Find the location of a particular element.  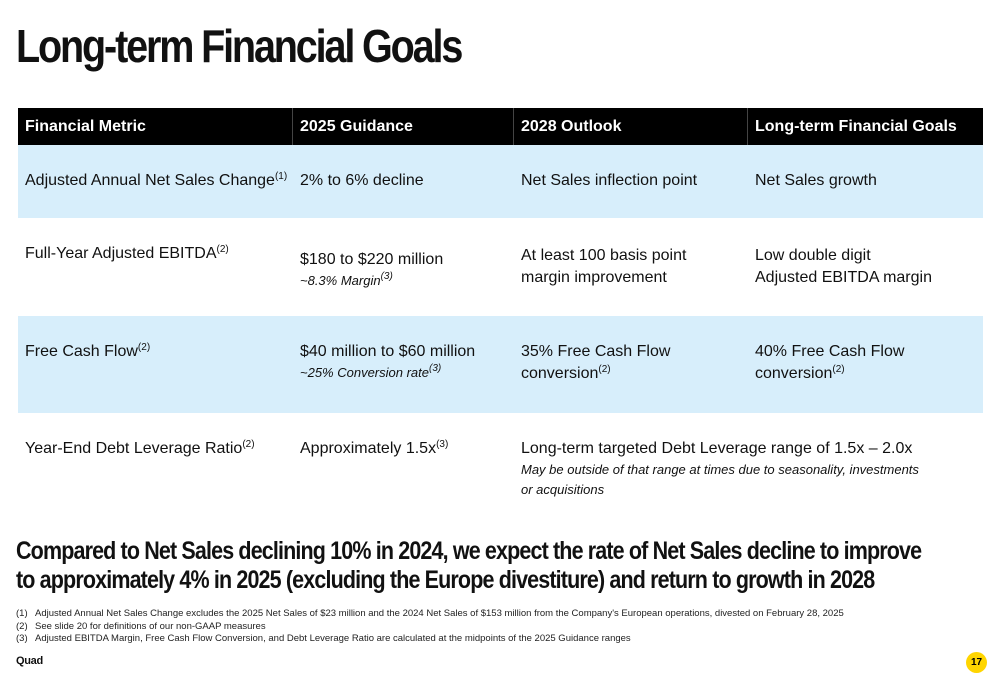

metric-label: Full-Year Adjusted EBITDA is located at coordinates (121, 253).